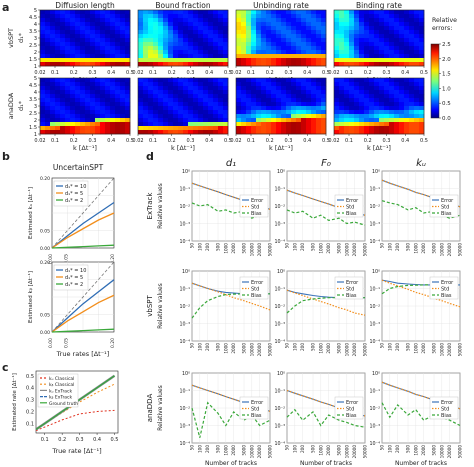 Image resolution: width=474 pixels, height=467 pixels. I want to click on y-tick-label: 10⁻⁴, so click(279, 342).